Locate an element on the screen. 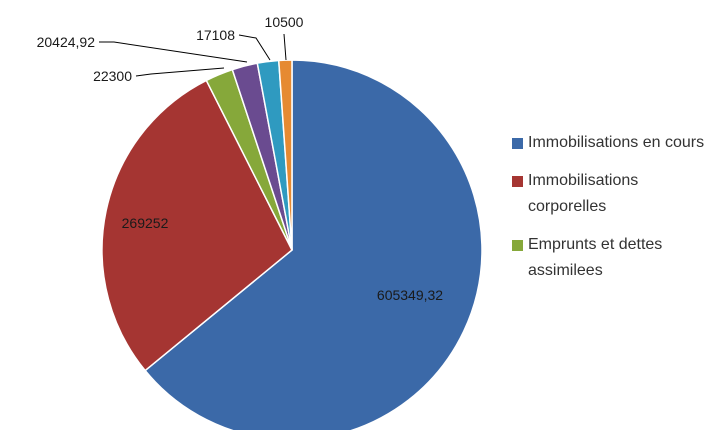 This screenshot has height=430, width=710. legend-item-immobilisations-corporelles: Immobilisations corporelles is located at coordinates (608, 194).